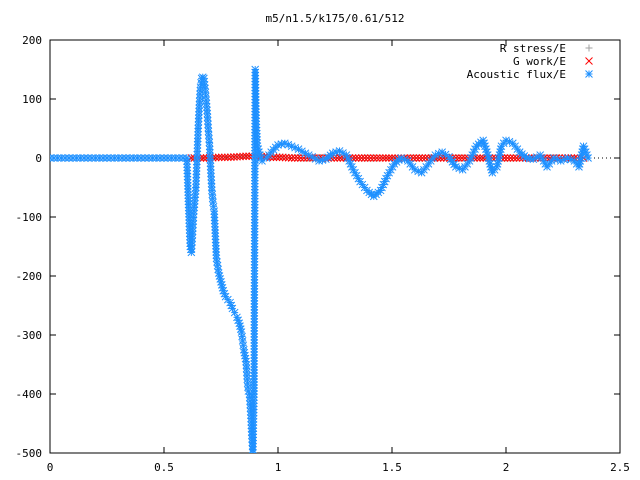 The height and width of the screenshot is (480, 640). What do you see at coordinates (29, 453) in the screenshot?
I see `y-tick-label: -500` at bounding box center [29, 453].